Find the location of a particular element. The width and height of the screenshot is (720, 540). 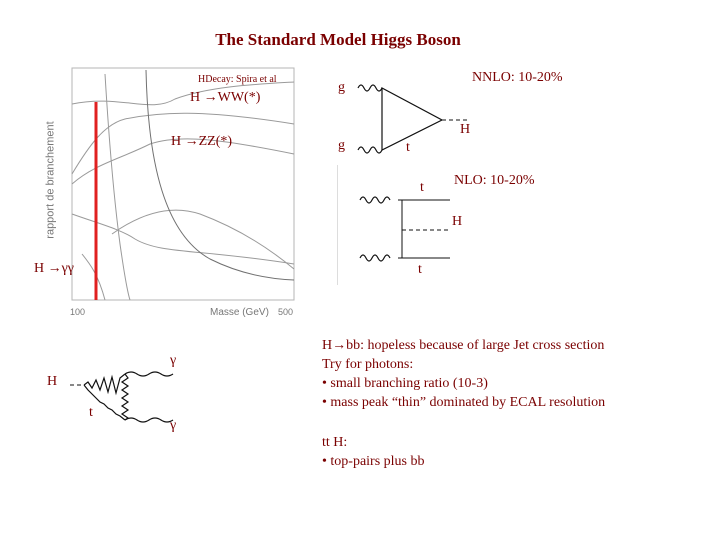

hgg-photon-top is located at coordinates (149, 374).